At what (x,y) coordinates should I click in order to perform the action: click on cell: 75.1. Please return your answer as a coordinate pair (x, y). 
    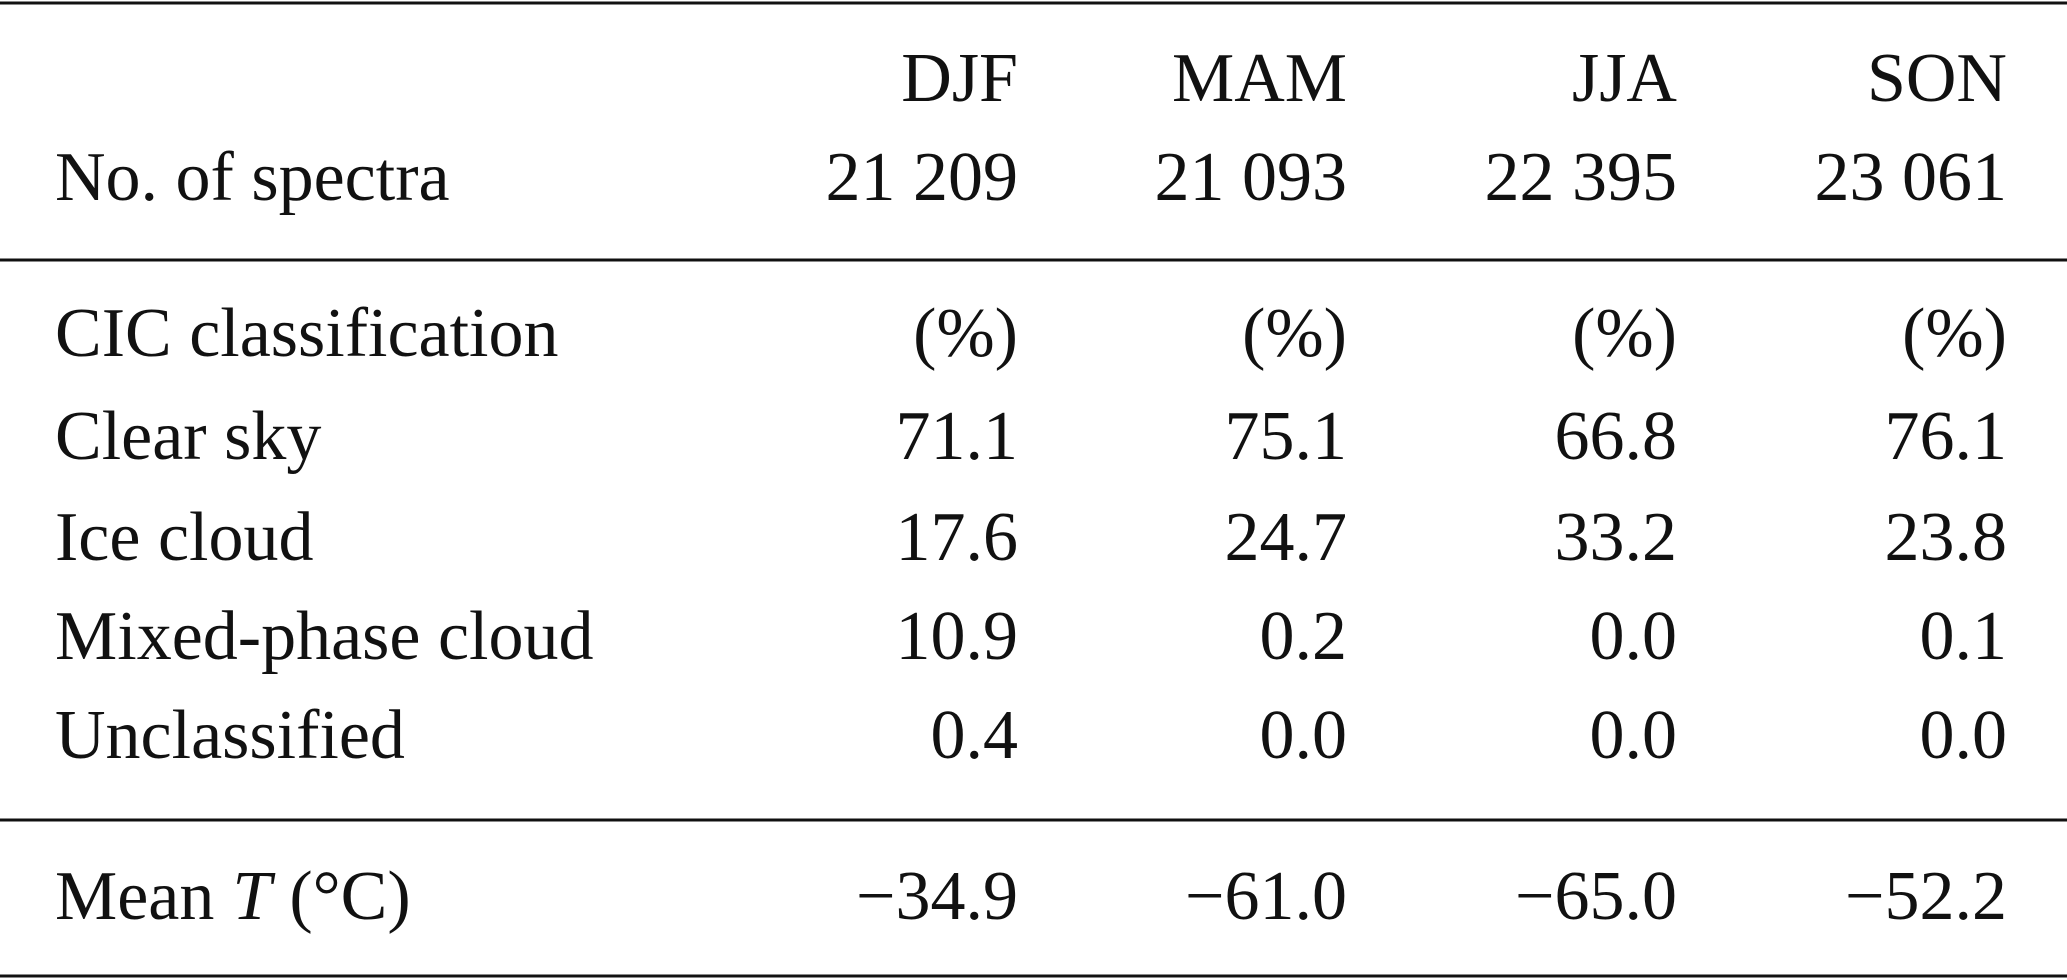
    Looking at the image, I should click on (1286, 436).